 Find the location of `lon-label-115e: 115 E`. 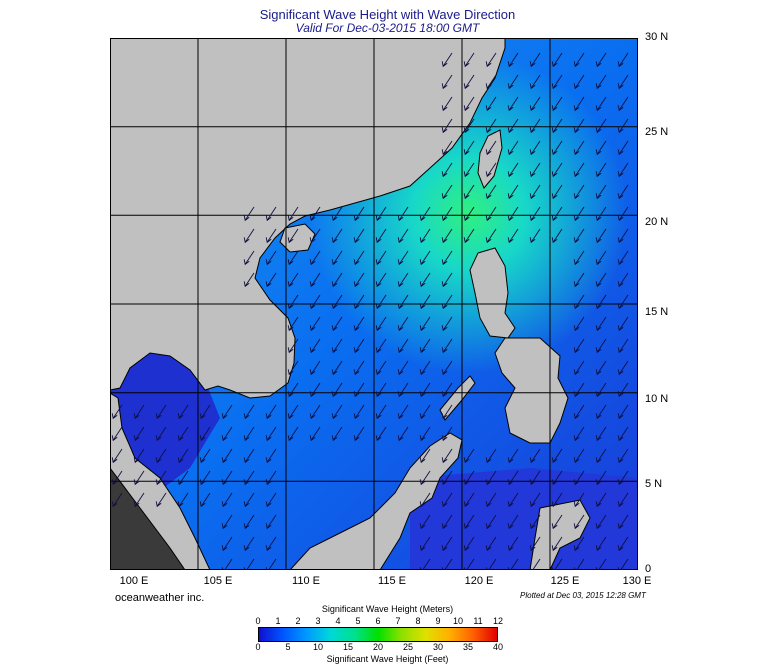

lon-label-115e: 115 E is located at coordinates (392, 581).